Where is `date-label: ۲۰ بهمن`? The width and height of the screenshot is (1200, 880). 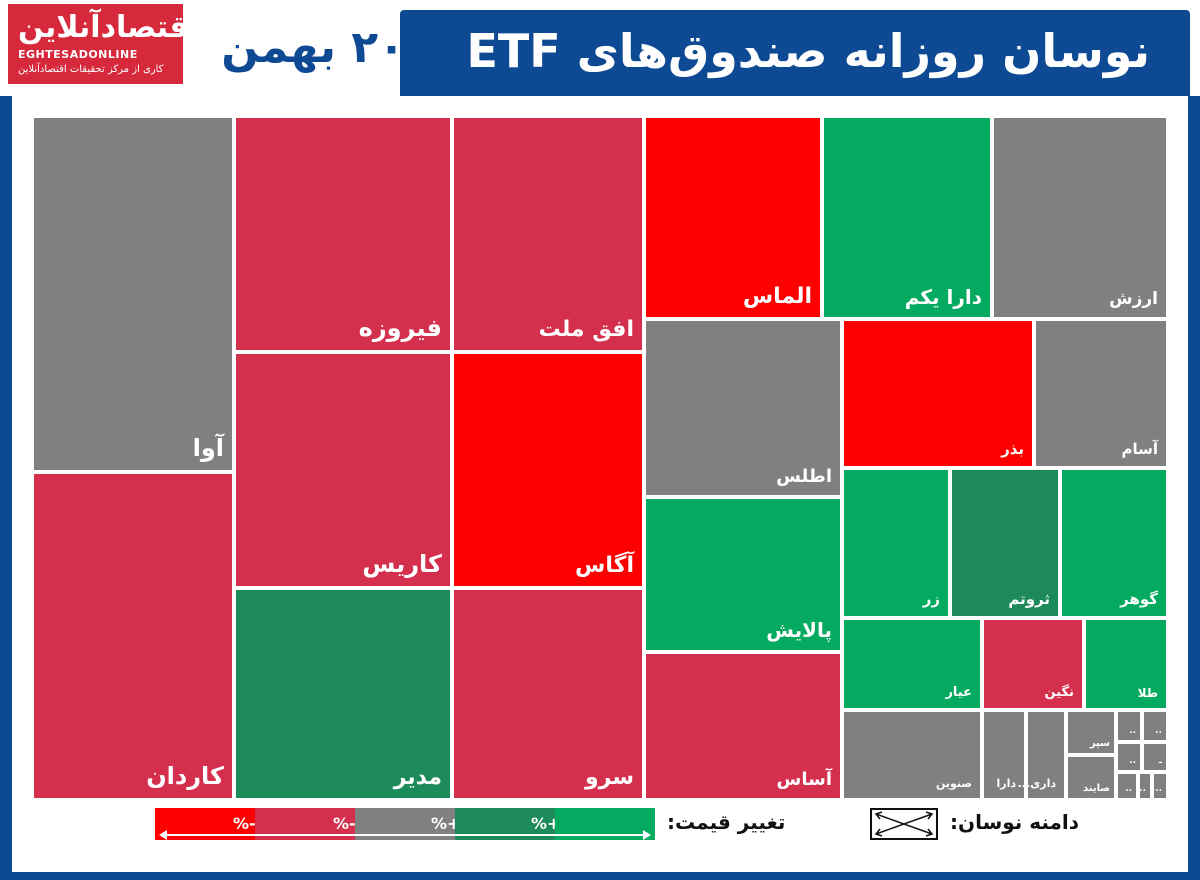 date-label: ۲۰ بهمن is located at coordinates (313, 47).